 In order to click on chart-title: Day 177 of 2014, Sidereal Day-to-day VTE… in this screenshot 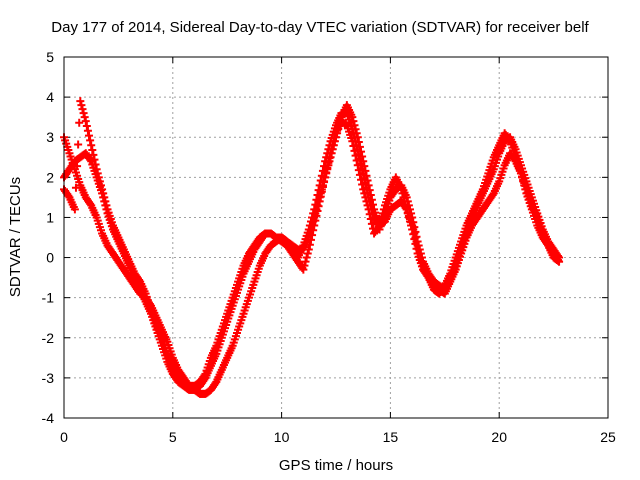, I will do `click(320, 27)`.